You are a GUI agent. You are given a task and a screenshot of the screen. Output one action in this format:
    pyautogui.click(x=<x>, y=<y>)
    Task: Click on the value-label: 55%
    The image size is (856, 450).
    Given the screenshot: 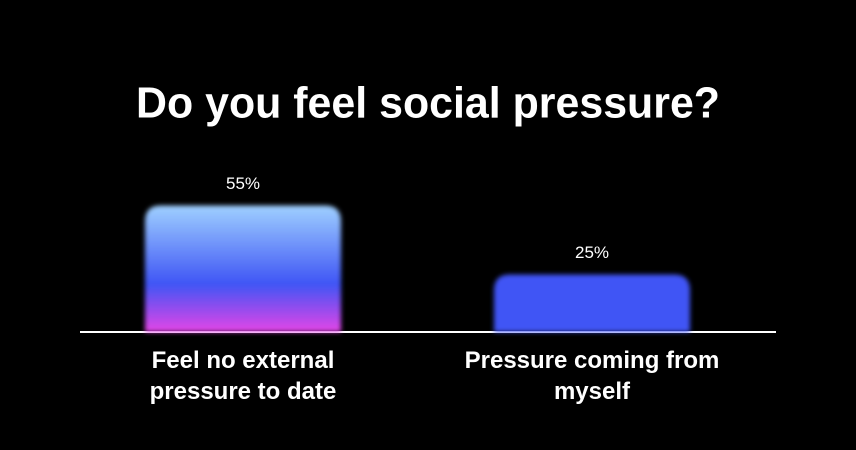 What is the action you would take?
    pyautogui.click(x=243, y=183)
    